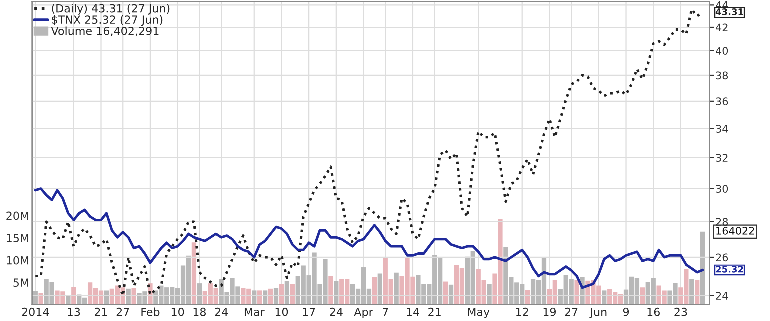 The height and width of the screenshot is (321, 770). Describe the element at coordinates (730, 269) in the screenshot. I see `data-label: 25.32` at that location.